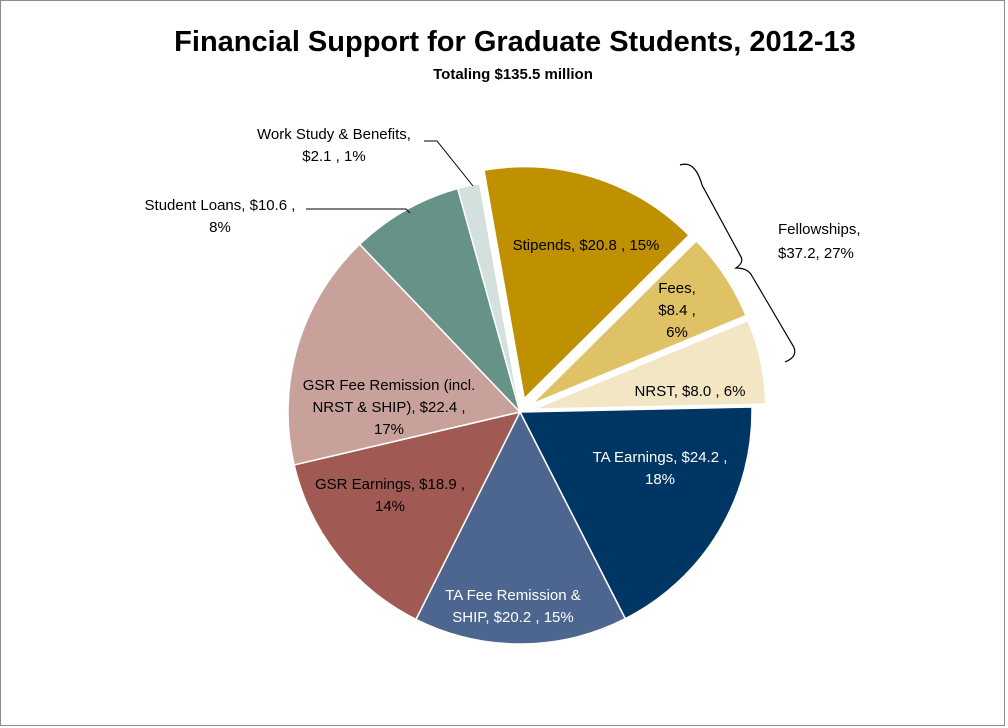  I want to click on slice-label-5: TA Fee Remission & SHIP, $20.2 , 15%, so click(513, 606).